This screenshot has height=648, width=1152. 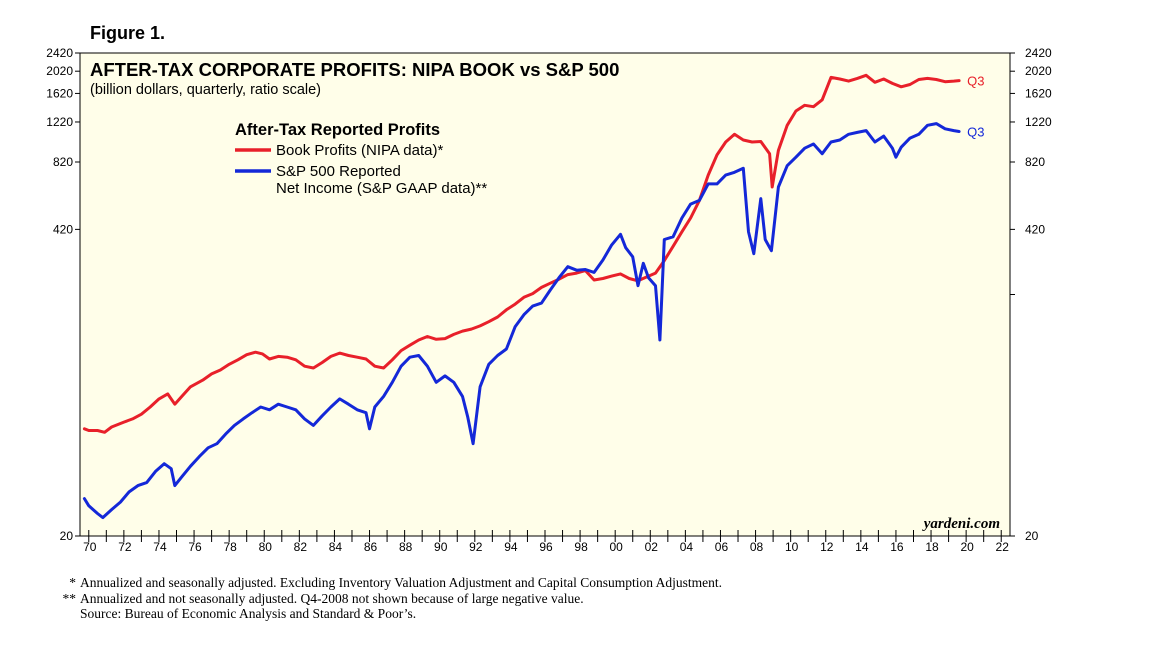 I want to click on x-tick-label: 96, so click(x=546, y=547).